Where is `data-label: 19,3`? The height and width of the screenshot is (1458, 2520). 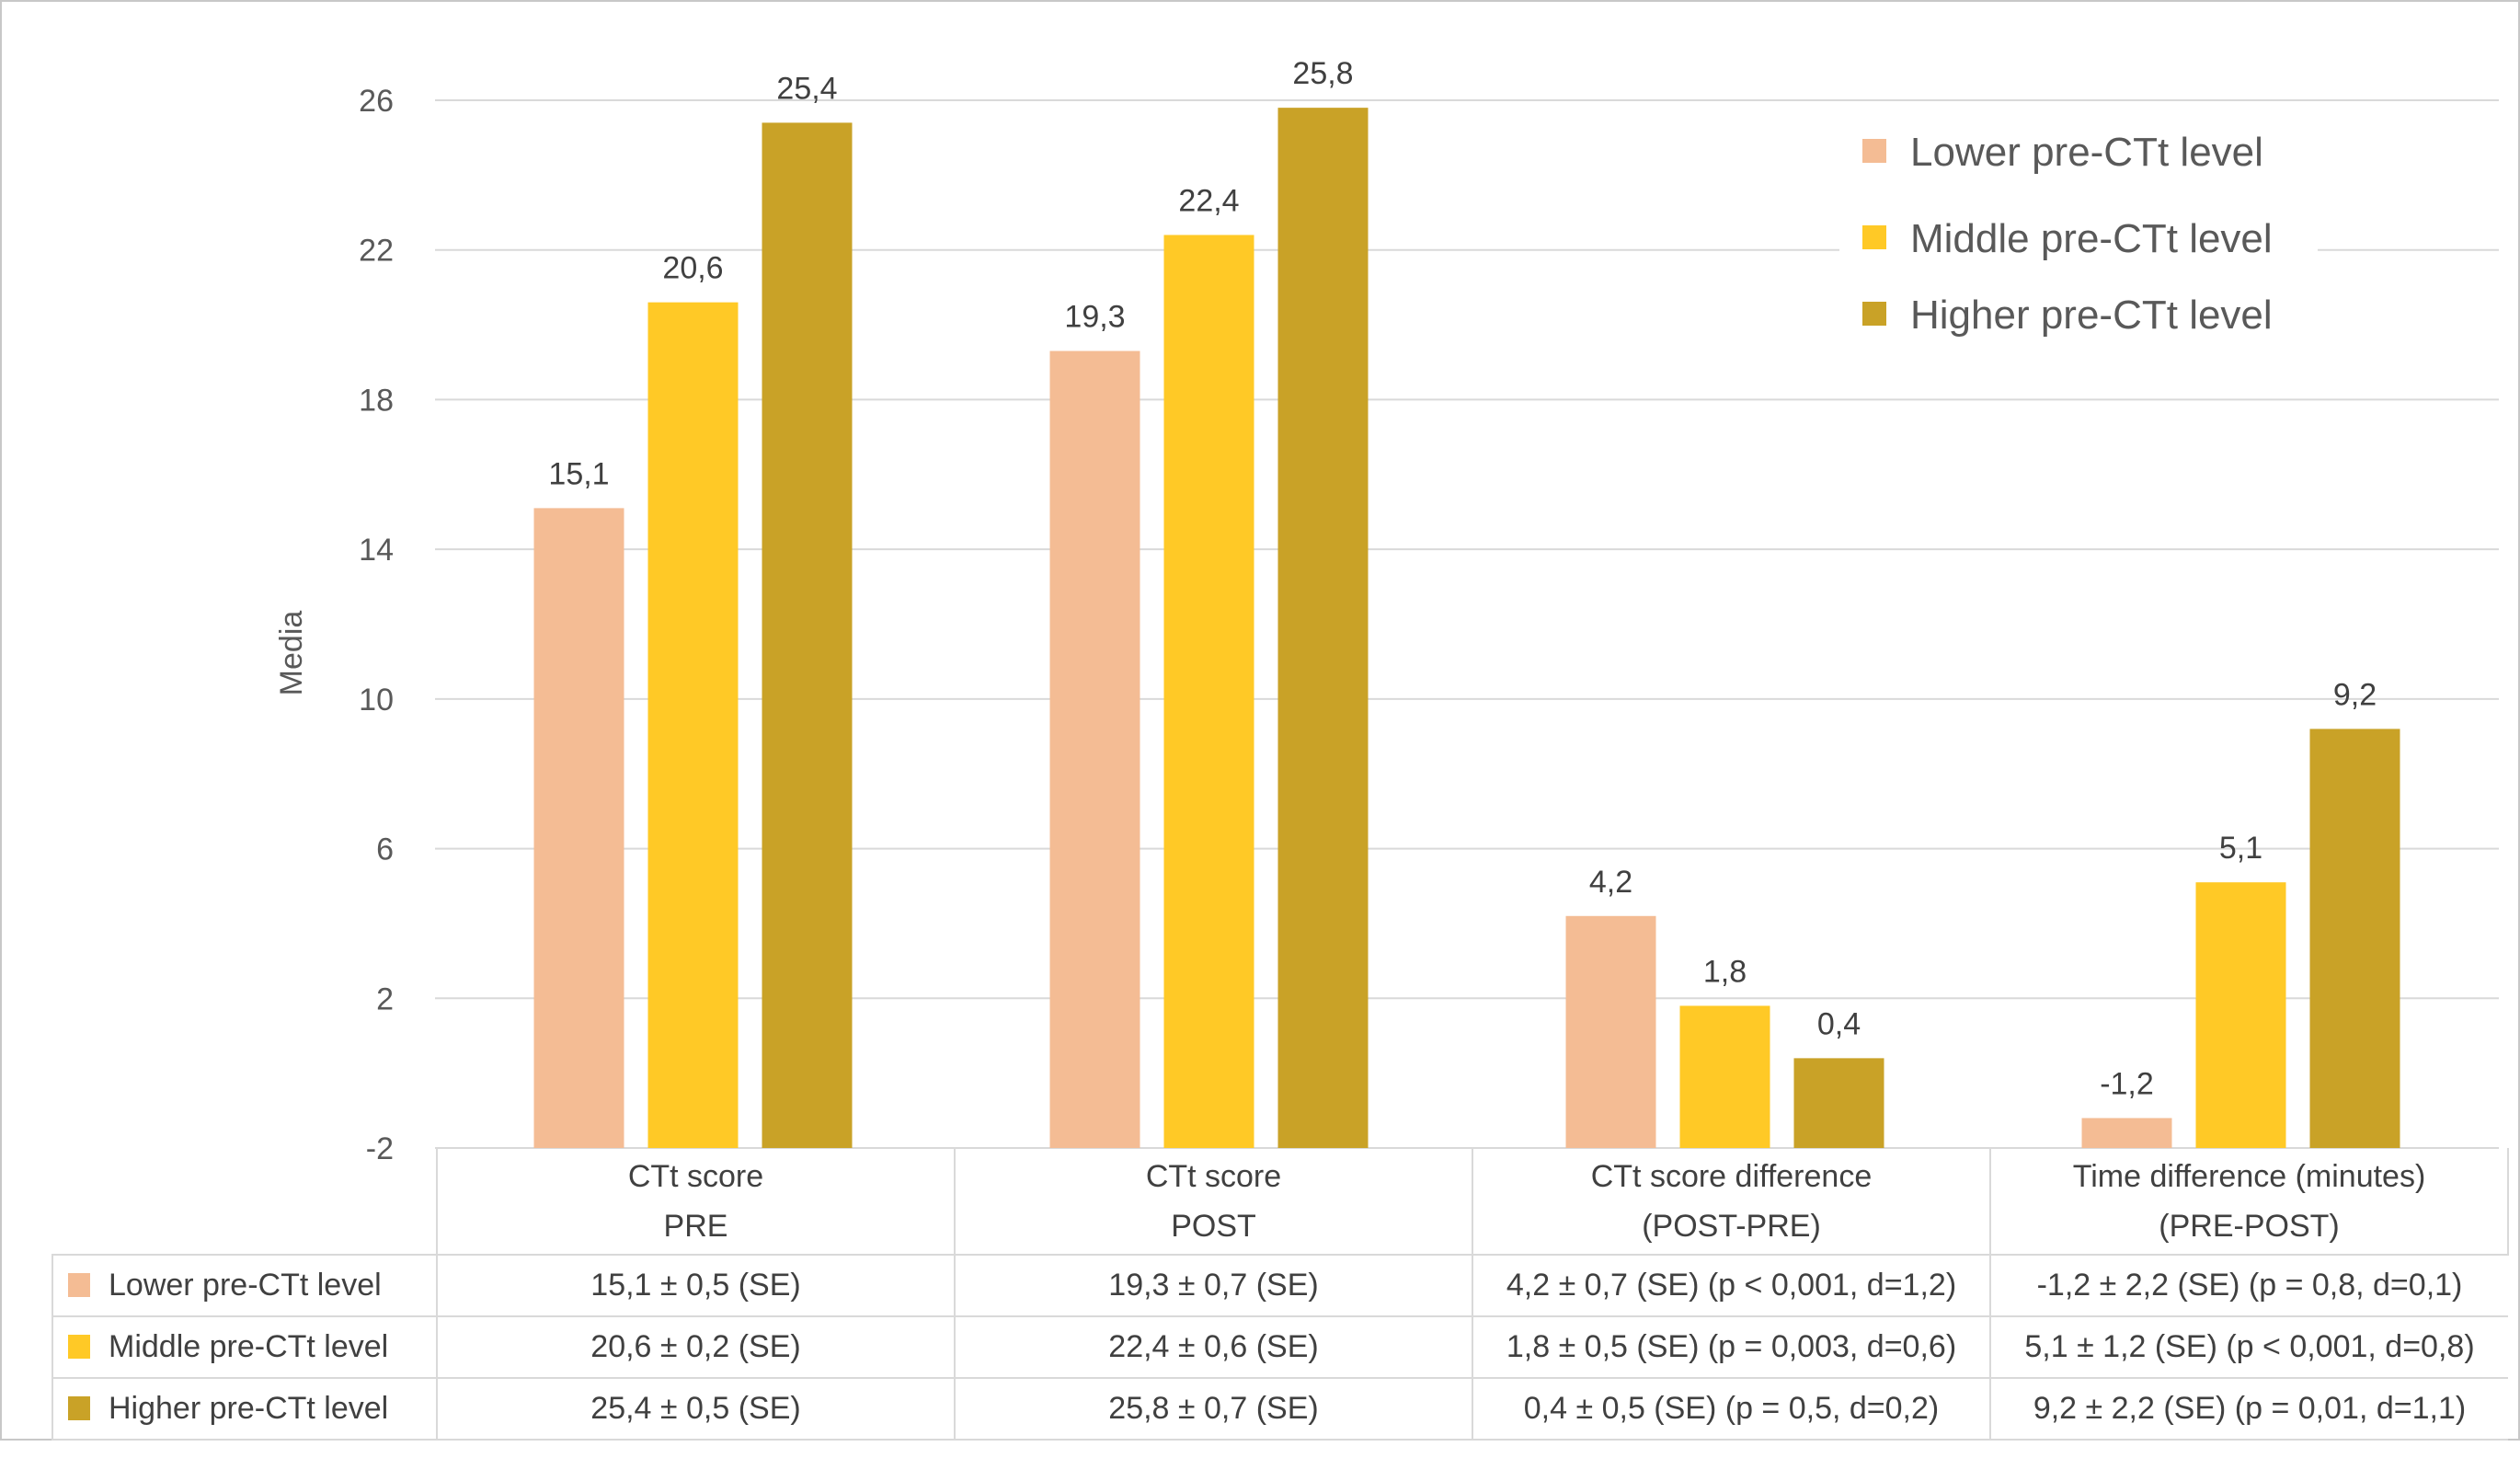
data-label: 19,3 is located at coordinates (1094, 317).